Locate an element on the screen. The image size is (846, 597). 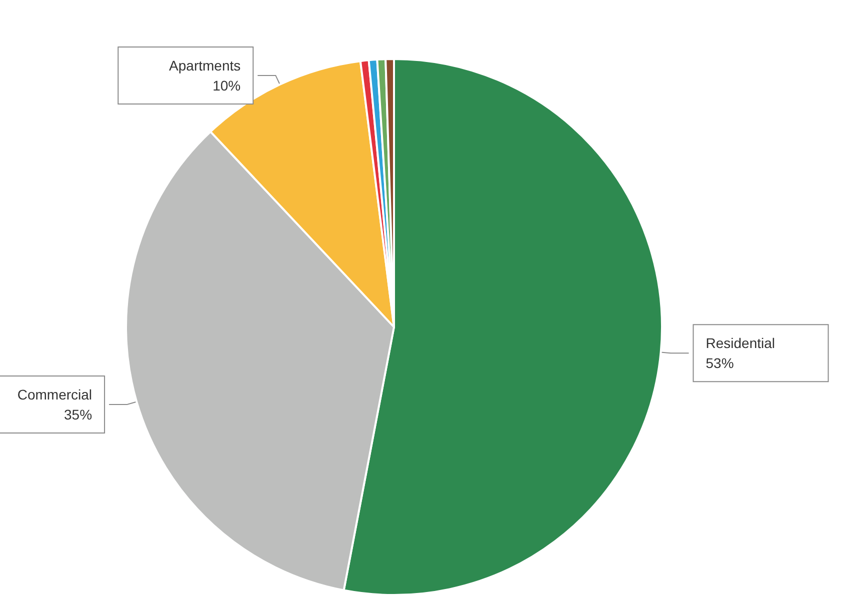
slice-label: Residential is located at coordinates (741, 343).